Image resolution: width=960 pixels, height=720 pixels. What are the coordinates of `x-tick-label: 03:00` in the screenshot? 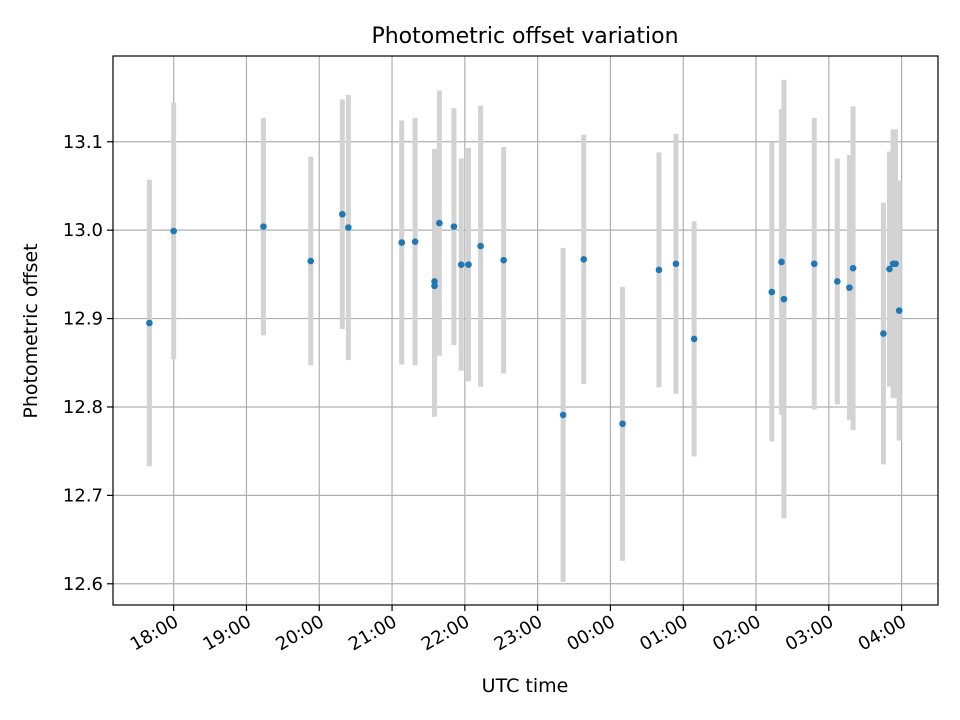 It's located at (809, 633).